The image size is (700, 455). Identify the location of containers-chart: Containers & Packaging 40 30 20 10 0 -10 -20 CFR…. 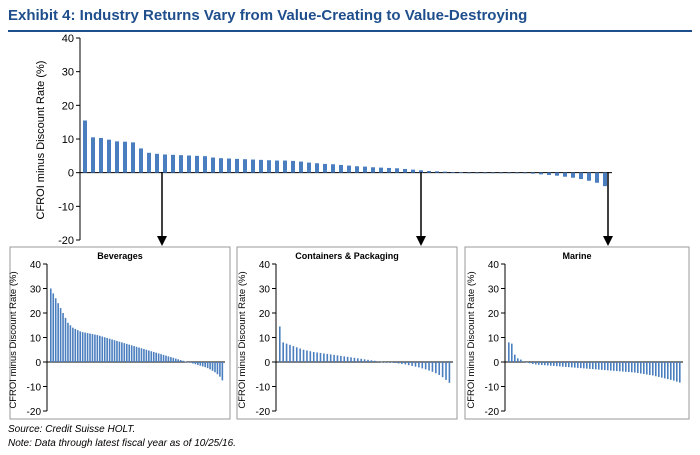
(347, 333).